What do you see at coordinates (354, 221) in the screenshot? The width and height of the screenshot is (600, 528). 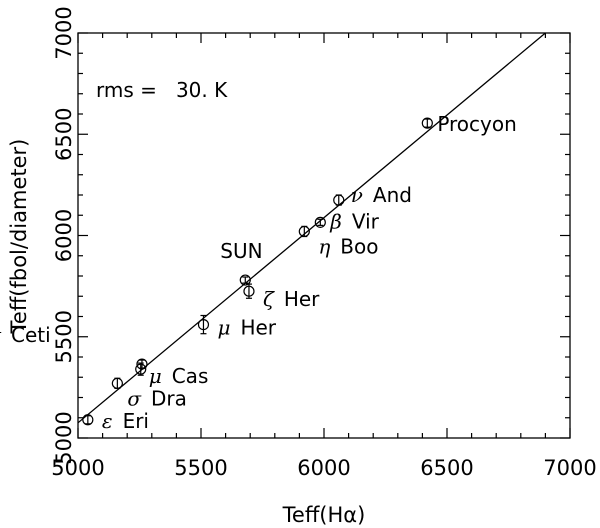 I see `point-label: β Vir` at bounding box center [354, 221].